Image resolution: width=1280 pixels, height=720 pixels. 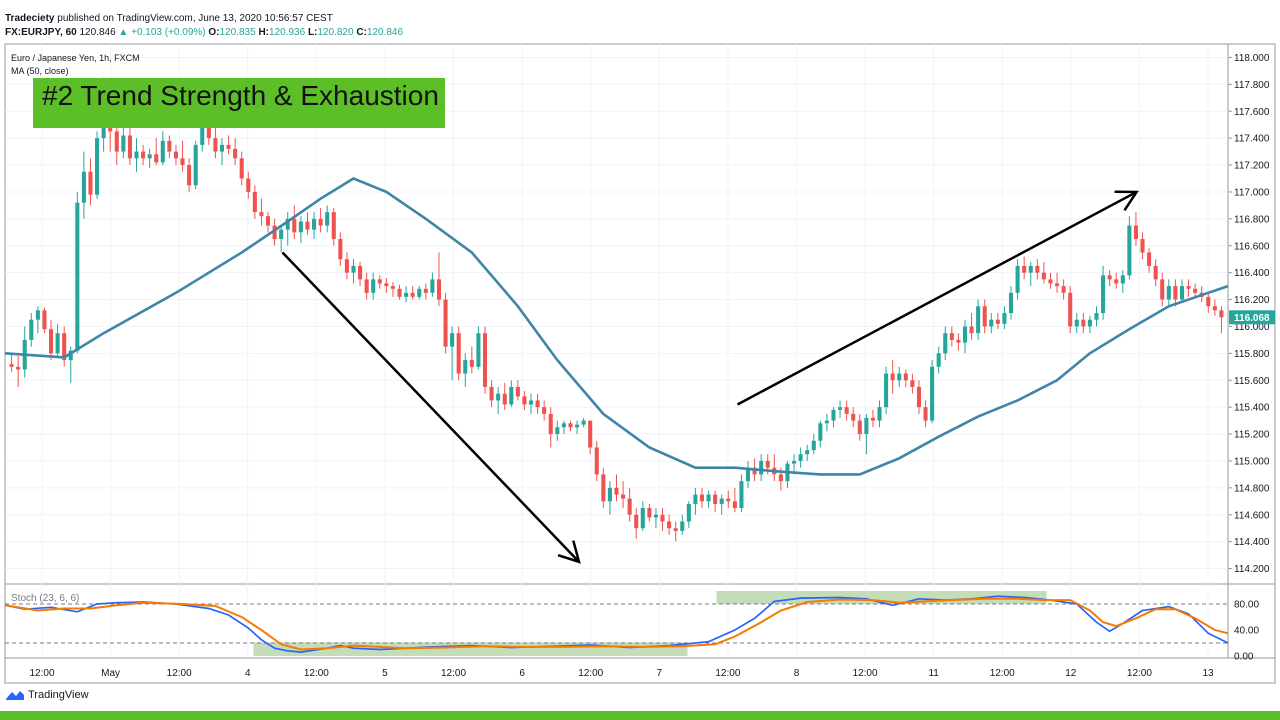 What do you see at coordinates (1252, 381) in the screenshot?
I see `price-tick-label: 115.600` at bounding box center [1252, 381].